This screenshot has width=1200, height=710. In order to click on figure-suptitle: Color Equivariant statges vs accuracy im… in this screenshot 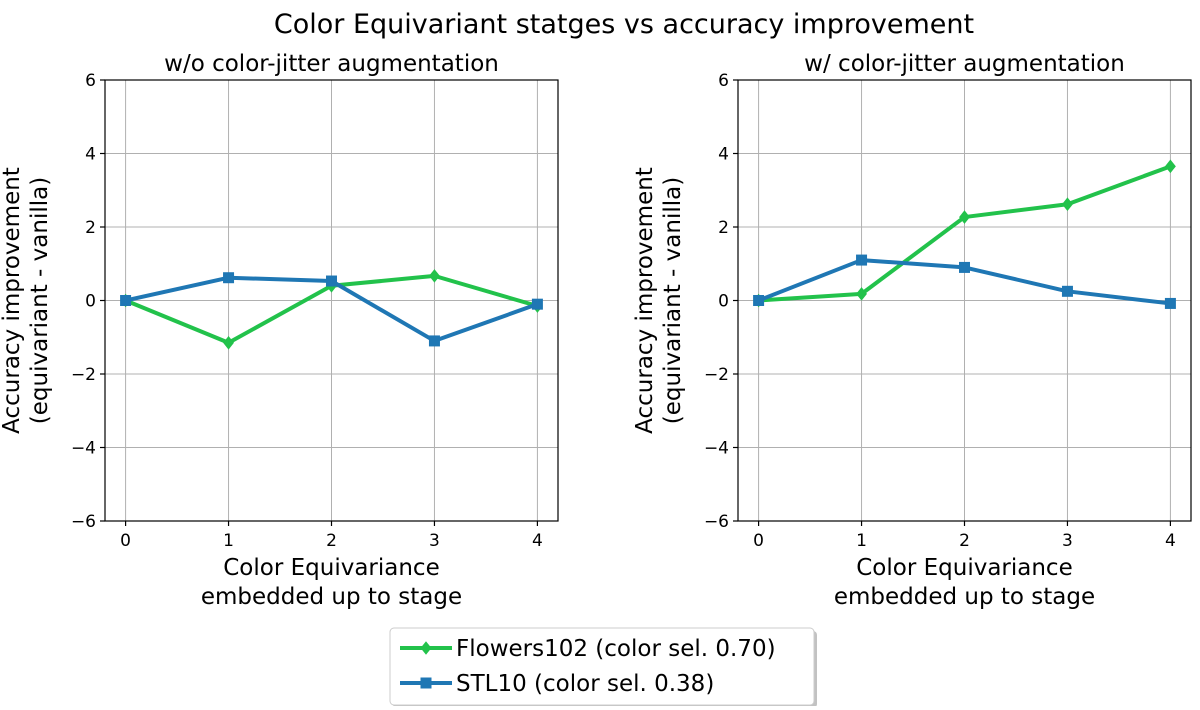, I will do `click(624, 24)`.